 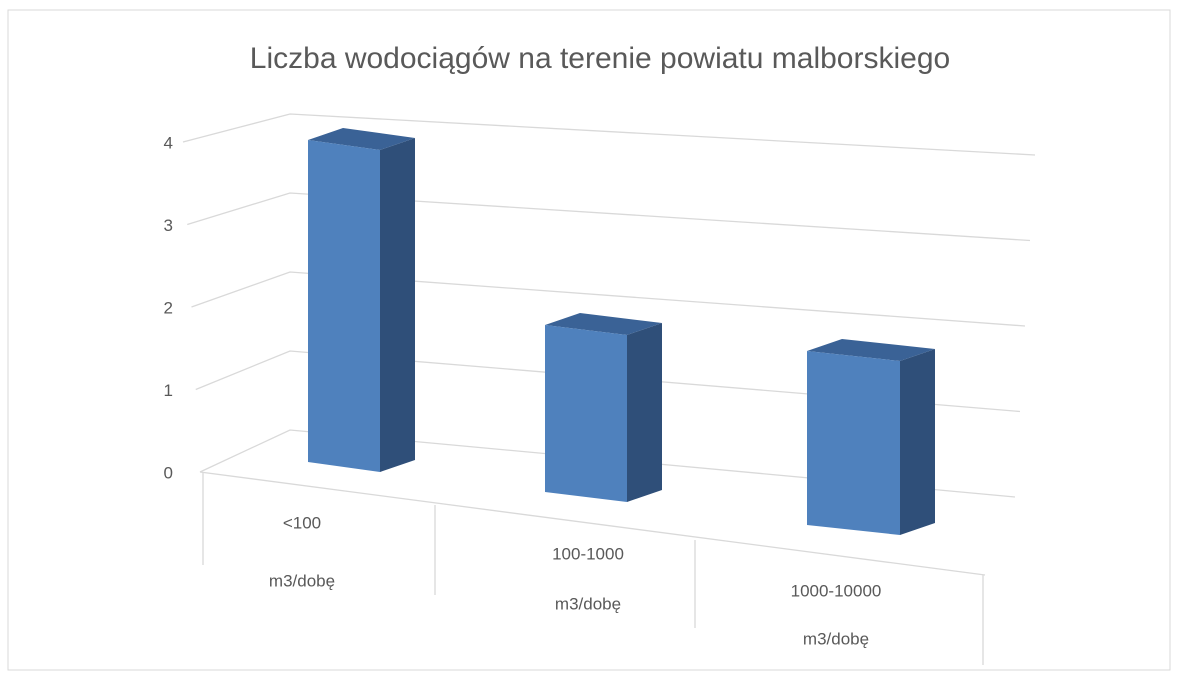 I want to click on y-tick-label: 3, so click(x=168, y=225).